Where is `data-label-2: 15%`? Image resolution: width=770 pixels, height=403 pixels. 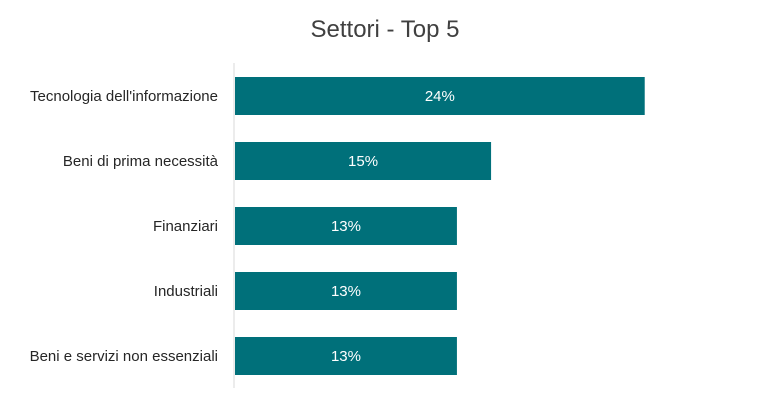
data-label-2: 15% is located at coordinates (363, 161).